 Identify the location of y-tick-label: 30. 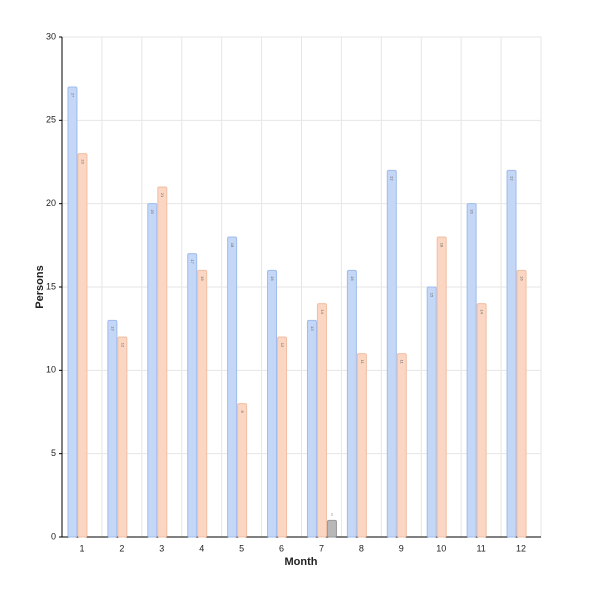
(51, 36).